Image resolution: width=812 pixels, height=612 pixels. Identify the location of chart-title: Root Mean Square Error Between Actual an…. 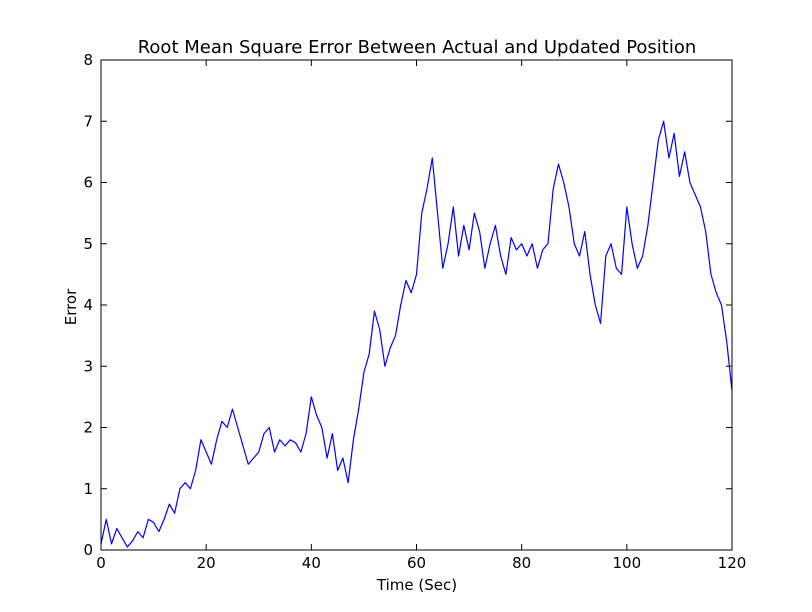
(417, 47).